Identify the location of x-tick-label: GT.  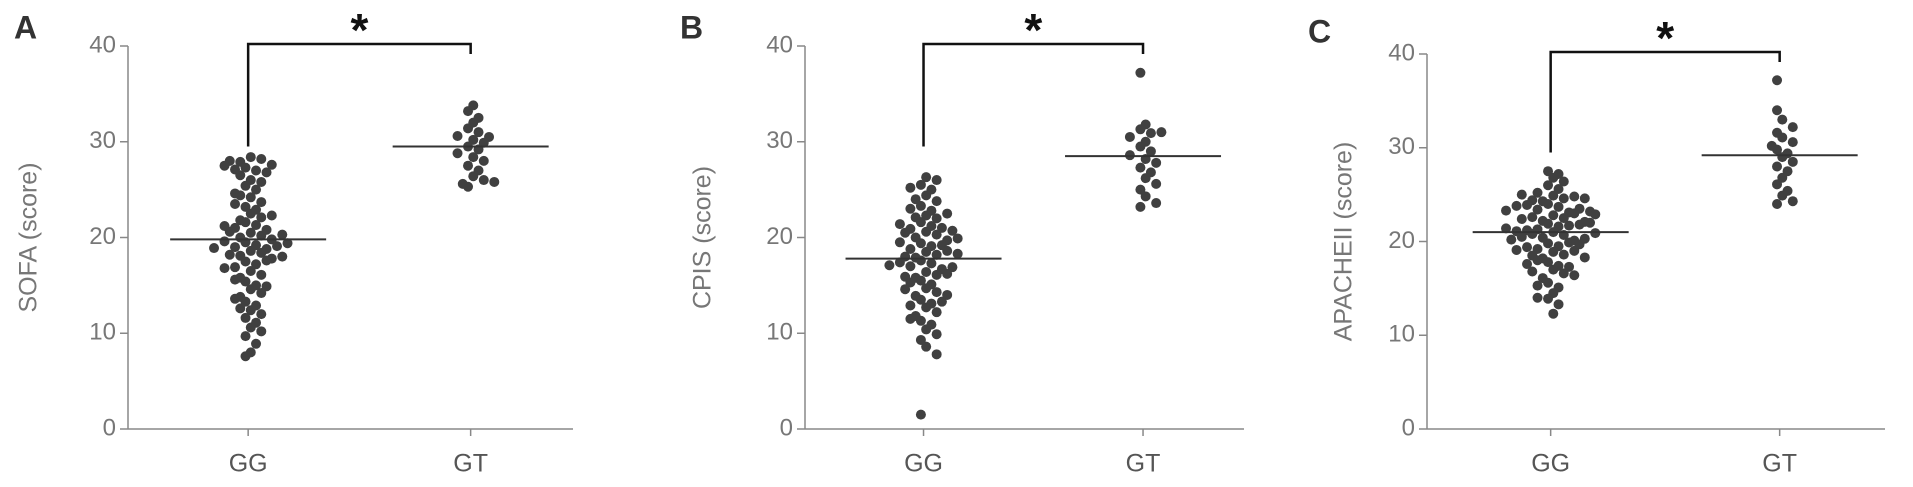
(470, 464).